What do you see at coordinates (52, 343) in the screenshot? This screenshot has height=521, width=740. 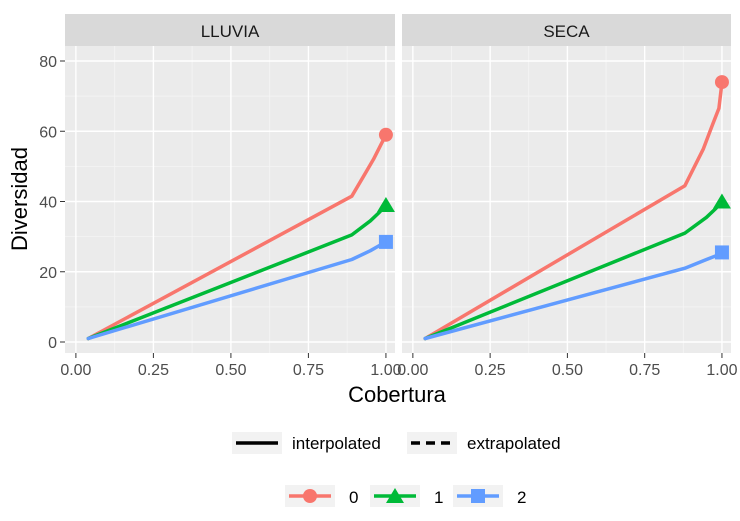 I see `y-tick-label: 0` at bounding box center [52, 343].